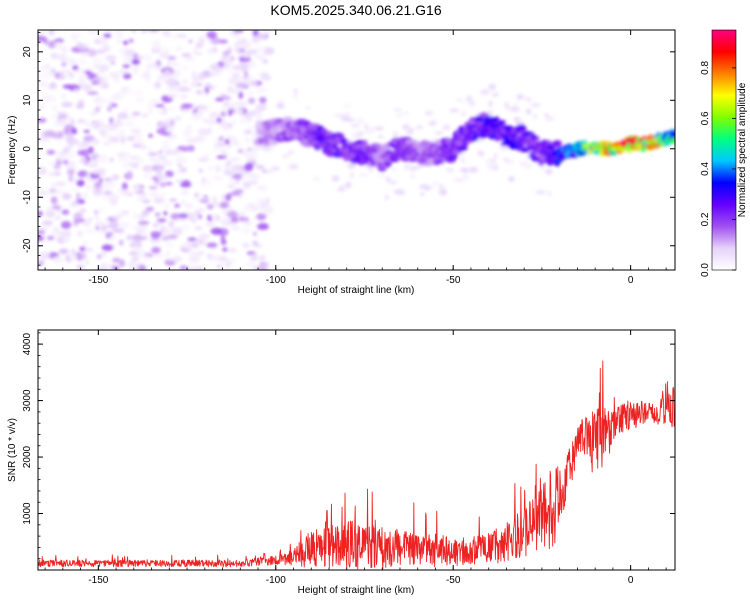 Image resolution: width=750 pixels, height=600 pixels. Describe the element at coordinates (742, 149) in the screenshot. I see `colorbar-label: Normalized spectral amplitude` at that location.